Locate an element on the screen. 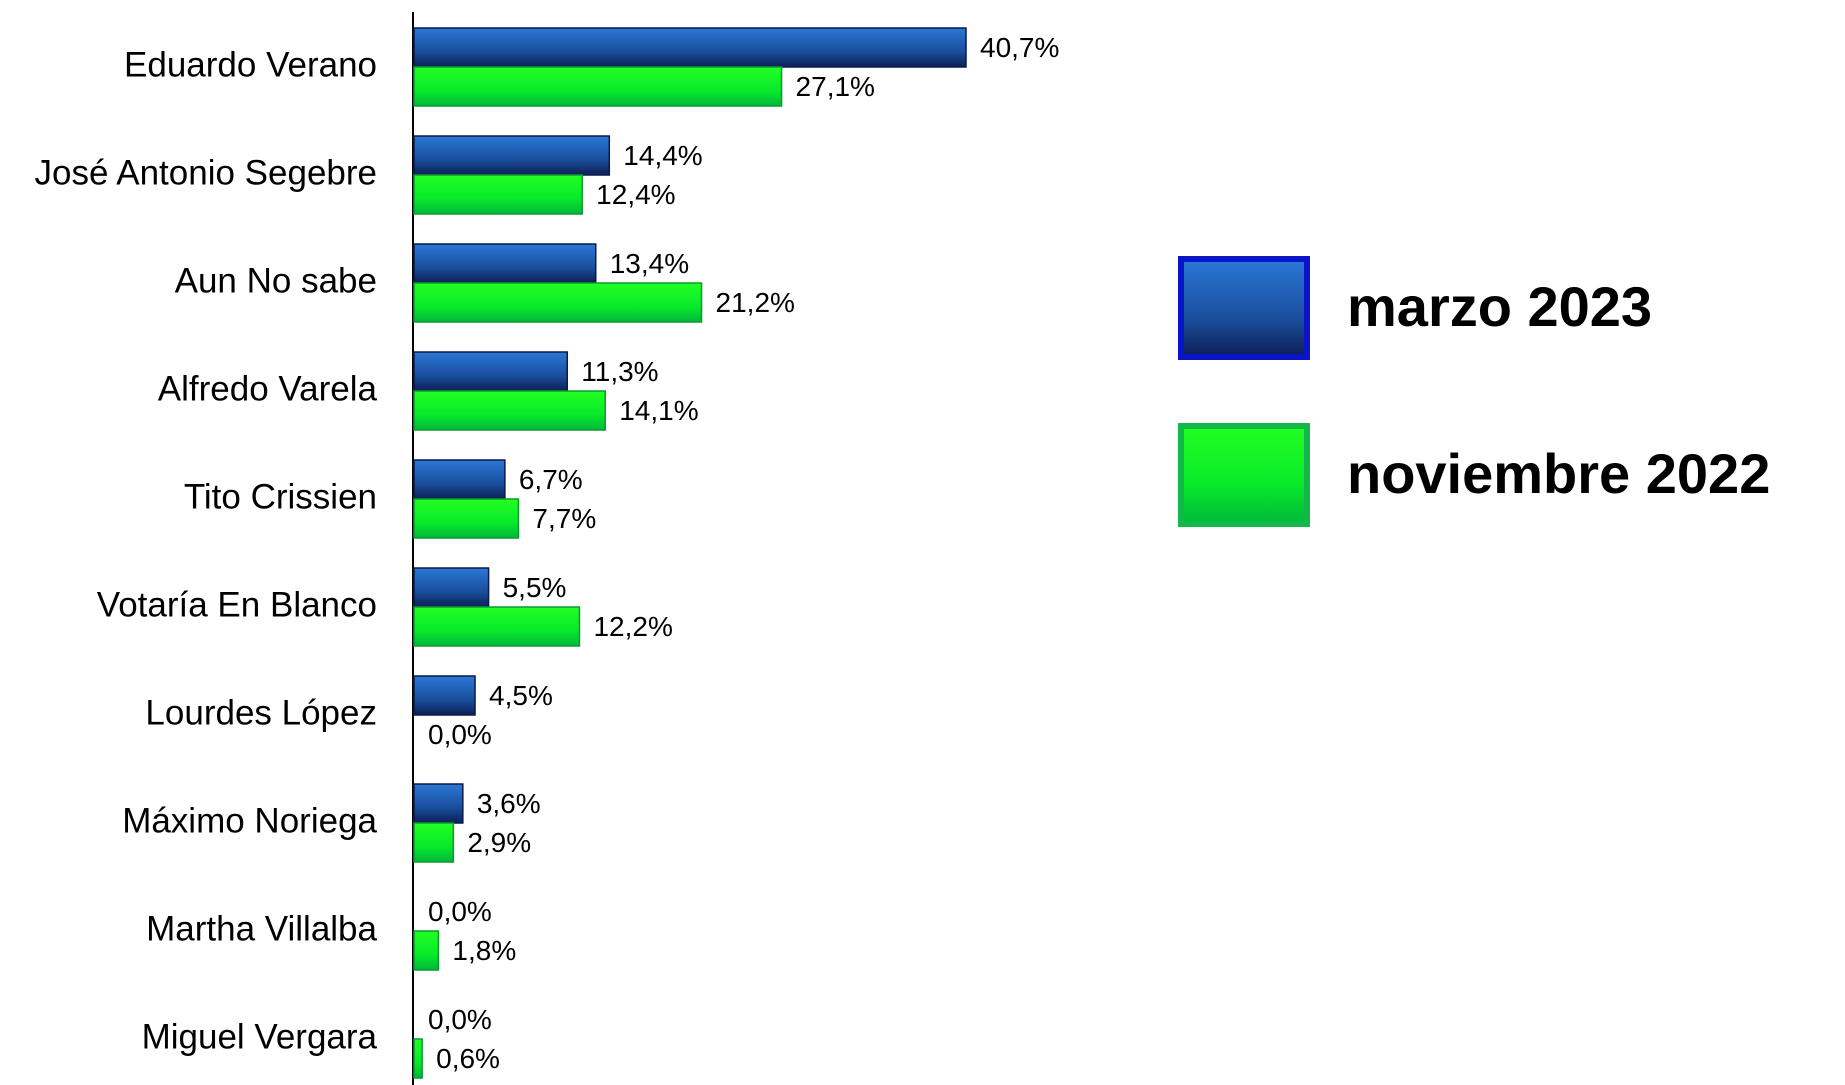  category-label: Votaría En Blanco is located at coordinates (237, 604).